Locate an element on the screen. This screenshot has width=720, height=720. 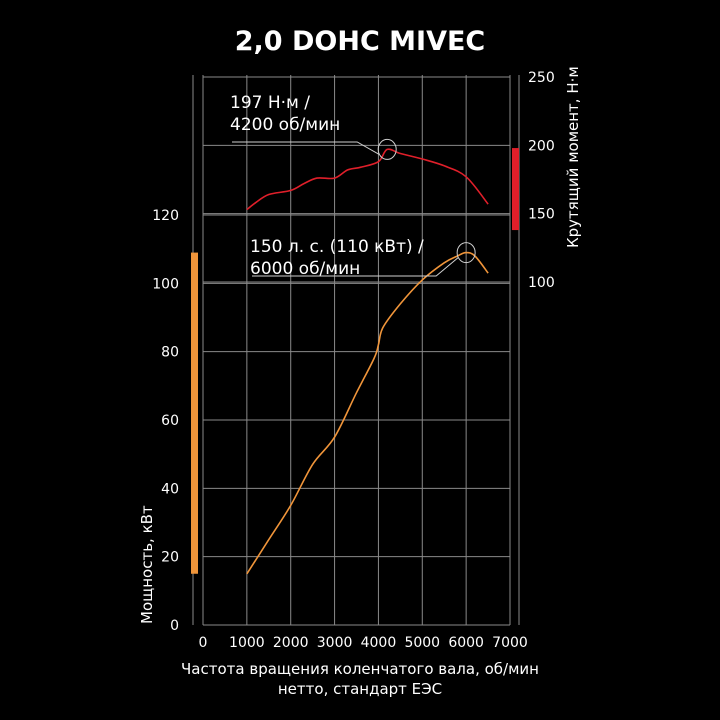
x-tick-label-4: 4000 is located at coordinates (379, 643).